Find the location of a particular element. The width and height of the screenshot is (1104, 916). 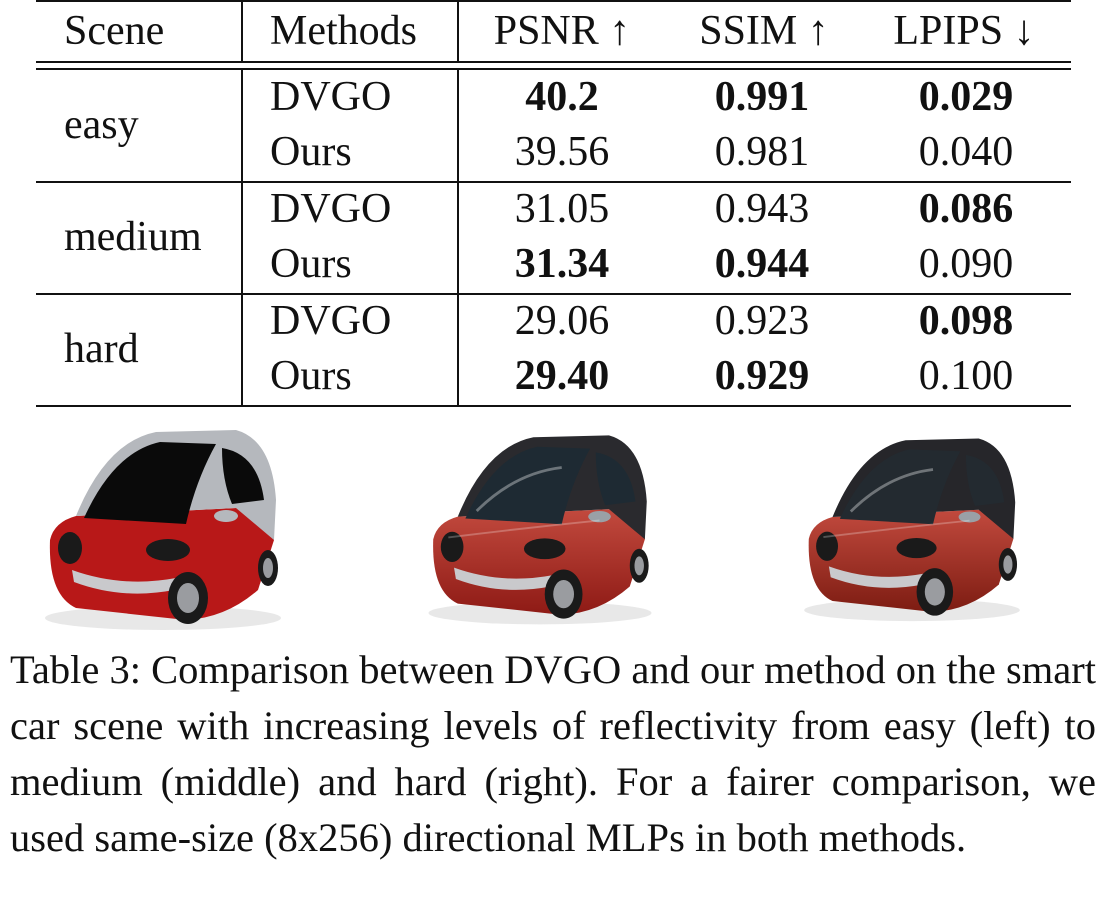

ssim-cell: 0.943 is located at coordinates (762, 209).